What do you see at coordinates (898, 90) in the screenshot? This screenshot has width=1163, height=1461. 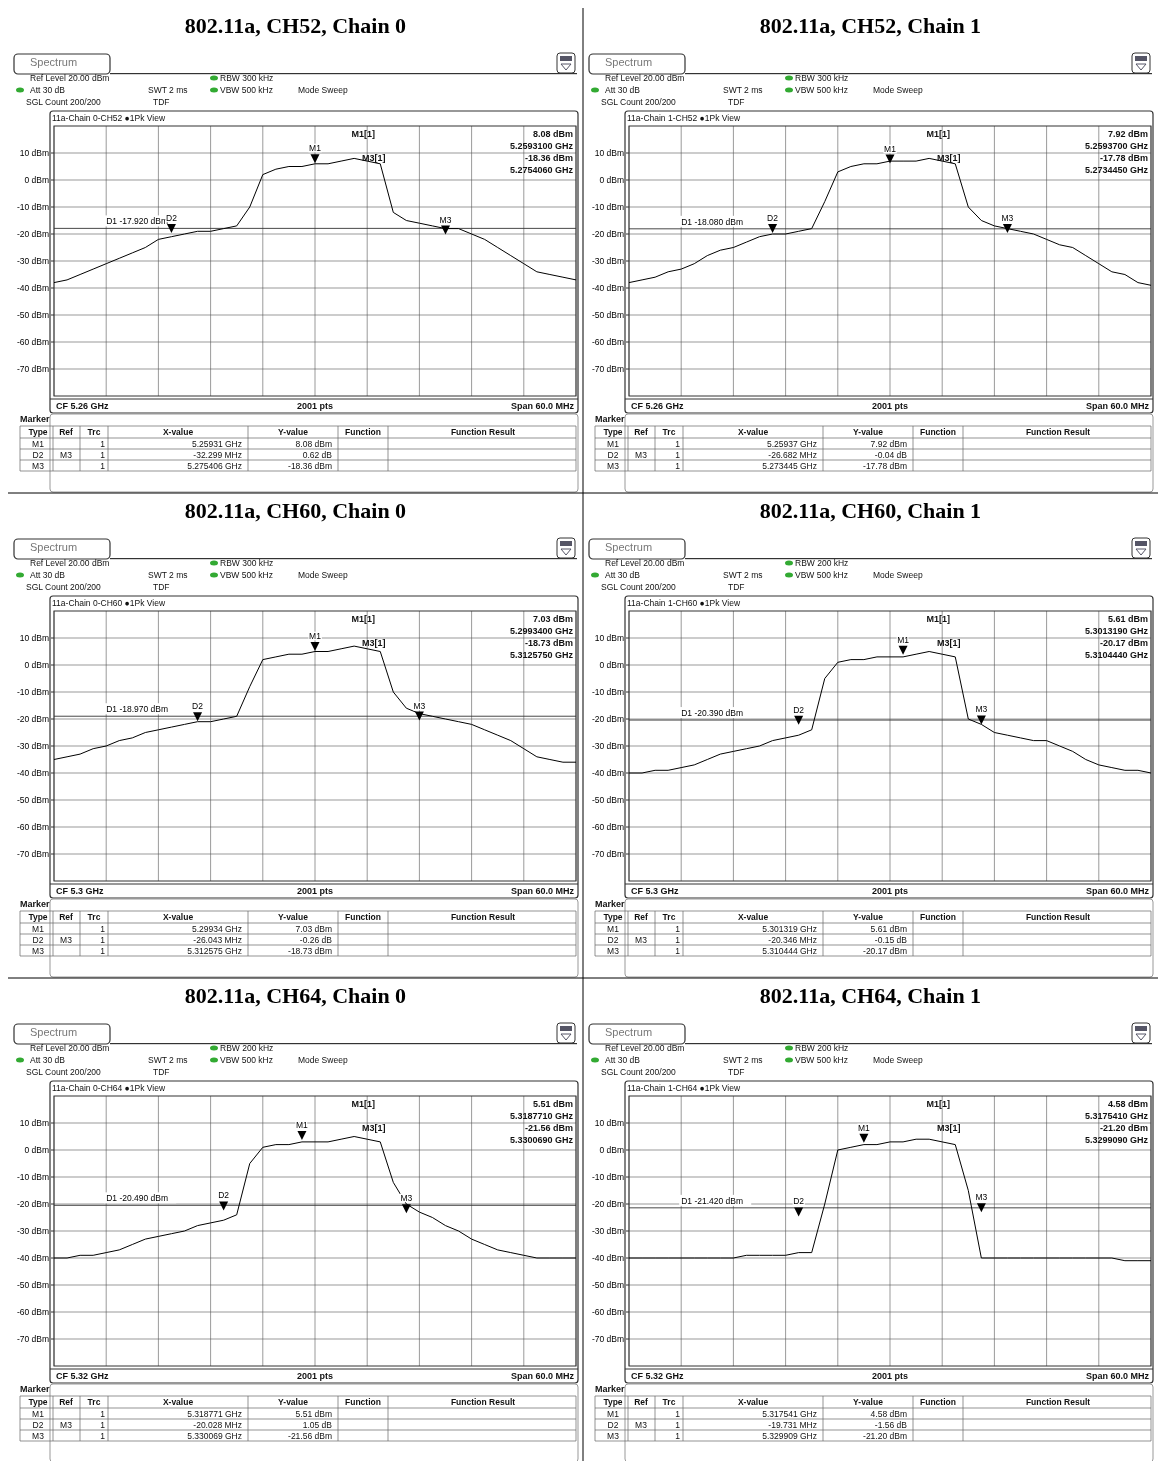 I see `text: Mode Sweep` at bounding box center [898, 90].